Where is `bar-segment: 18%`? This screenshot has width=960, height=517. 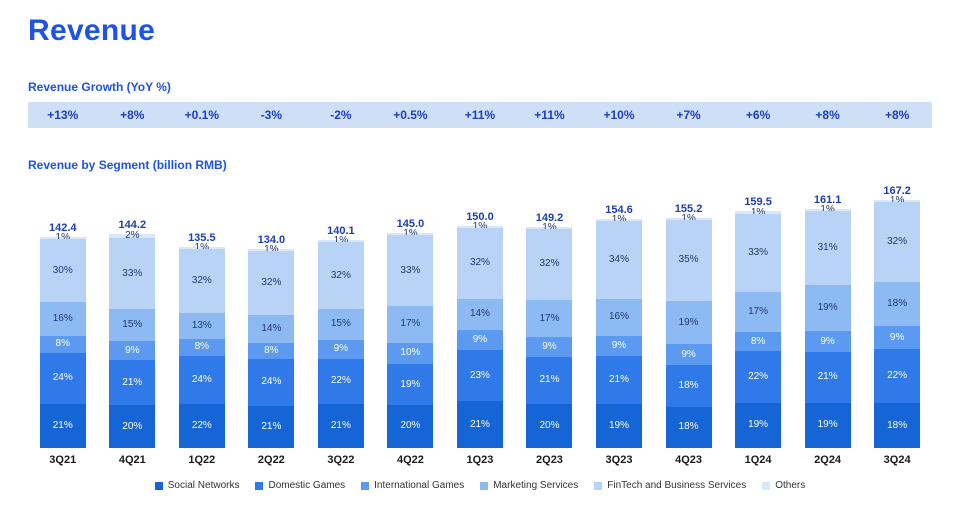
bar-segment: 18% is located at coordinates (688, 427).